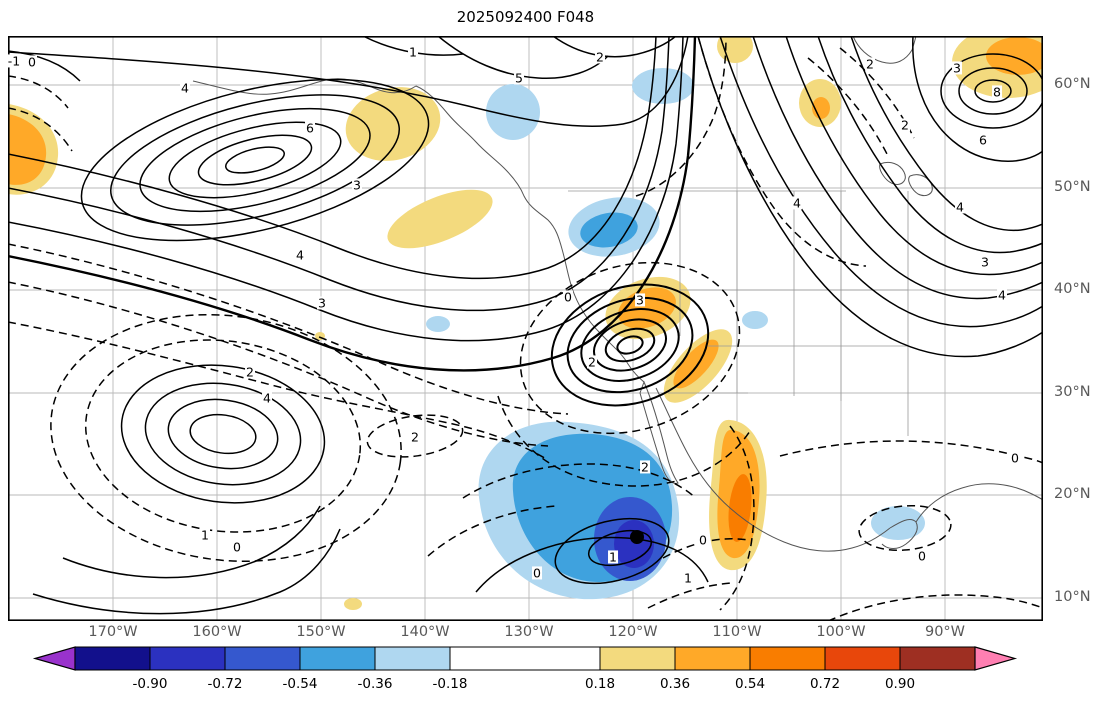 Image resolution: width=1105 pixels, height=712 pixels. I want to click on colorbar-tick-label: -0.54, so click(300, 684).